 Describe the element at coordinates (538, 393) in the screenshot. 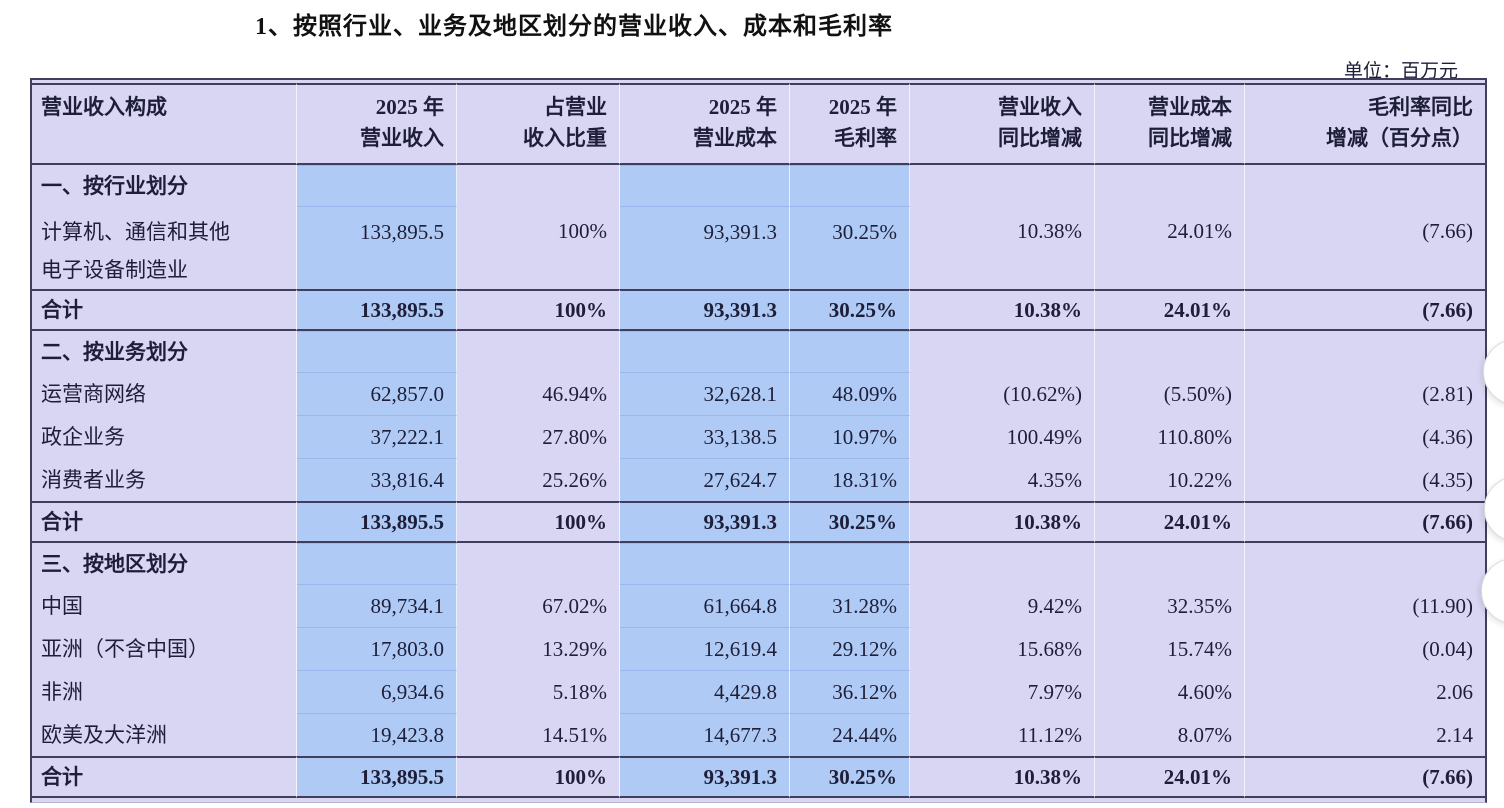

I see `cell-value: 46.94%` at that location.